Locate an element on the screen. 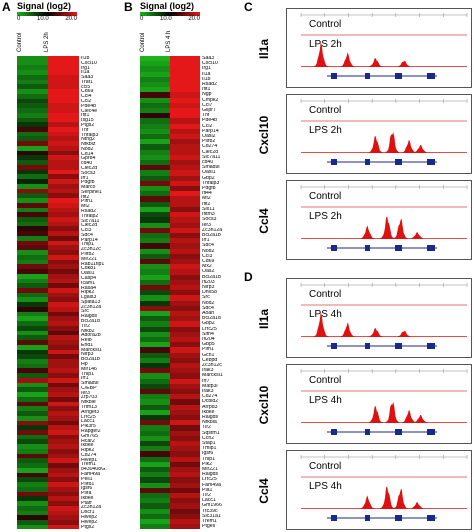 The width and height of the screenshot is (474, 532). gene-label: Irf7 is located at coordinates (206, 381).